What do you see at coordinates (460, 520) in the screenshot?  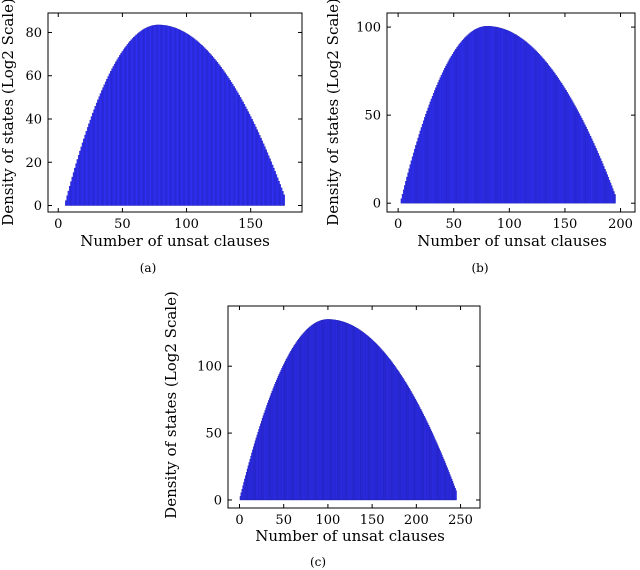 I see `x-tick-label: 250` at bounding box center [460, 520].